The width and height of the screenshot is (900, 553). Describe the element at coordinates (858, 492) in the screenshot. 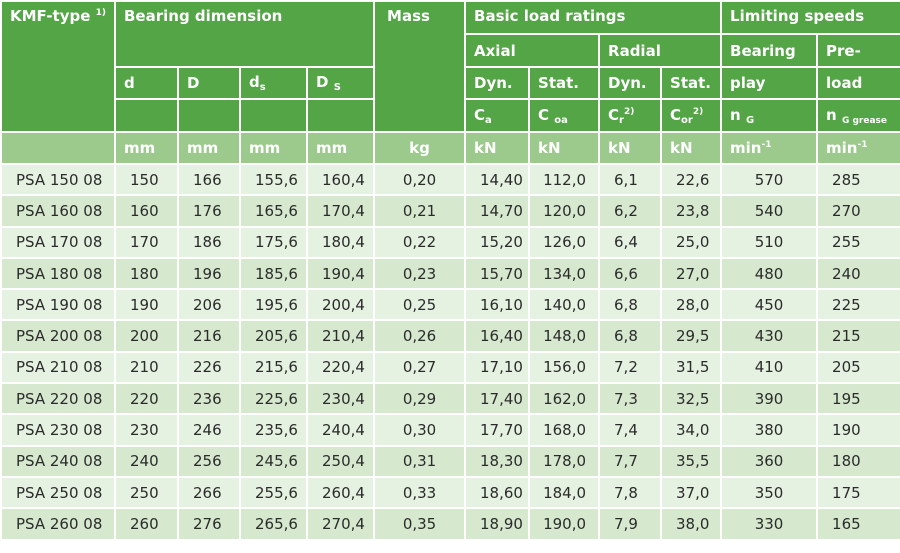

I see `cell-ngg: 175` at that location.